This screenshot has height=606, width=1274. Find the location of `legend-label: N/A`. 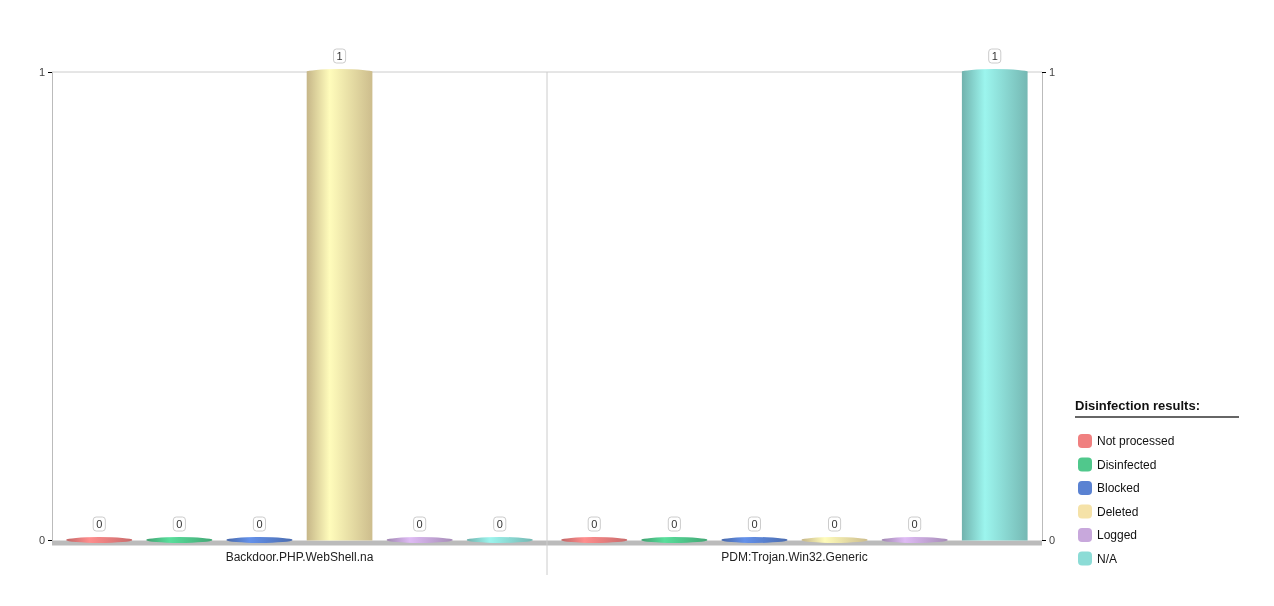

legend-label: N/A is located at coordinates (1107, 558).